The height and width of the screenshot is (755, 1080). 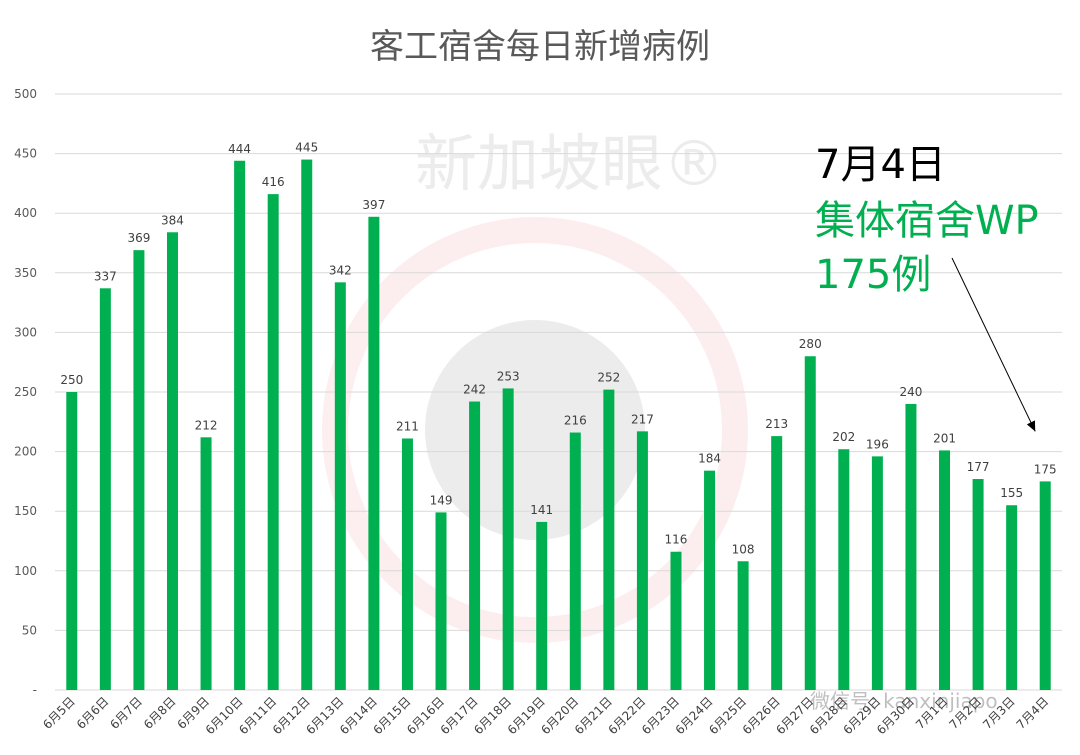 I want to click on x-tick-label: 6月7日, so click(x=126, y=713).